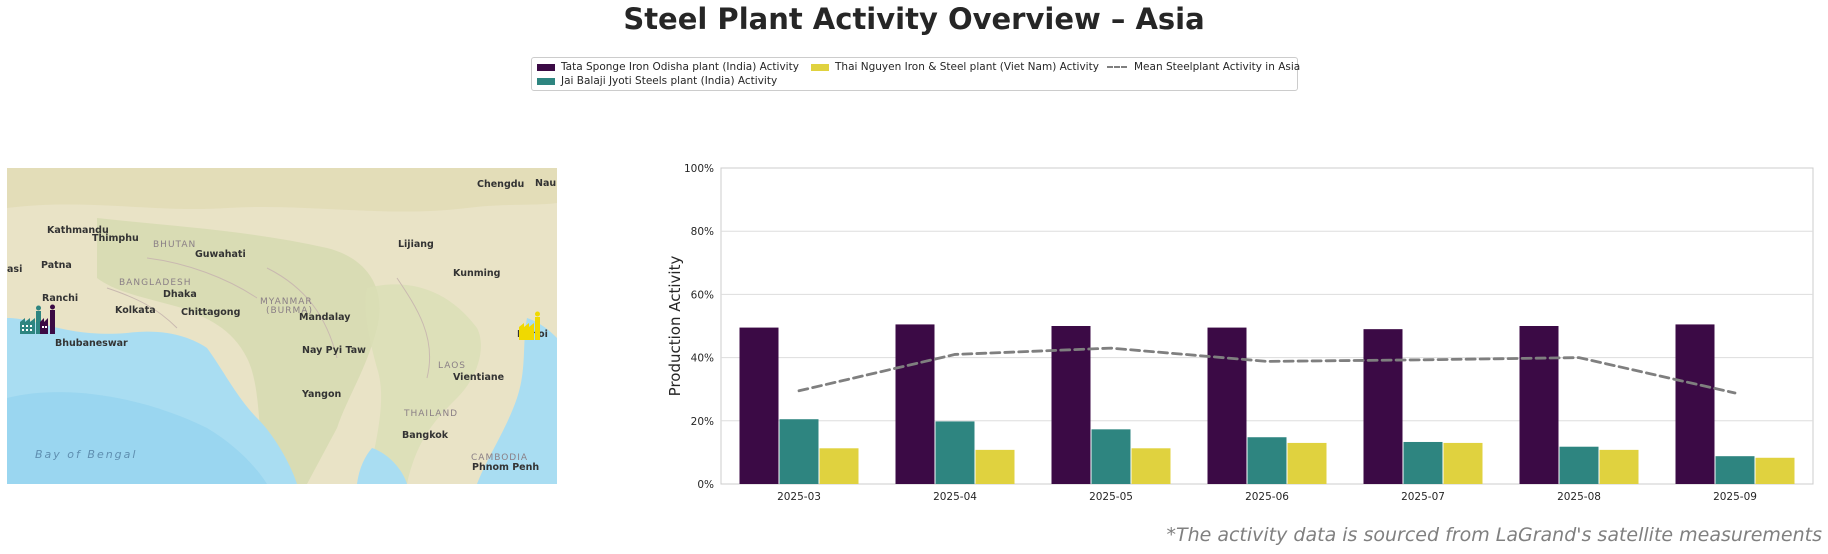 Image resolution: width=1828 pixels, height=554 pixels. What do you see at coordinates (799, 495) in the screenshot?
I see `x-tick-label: 2025-03` at bounding box center [799, 495].